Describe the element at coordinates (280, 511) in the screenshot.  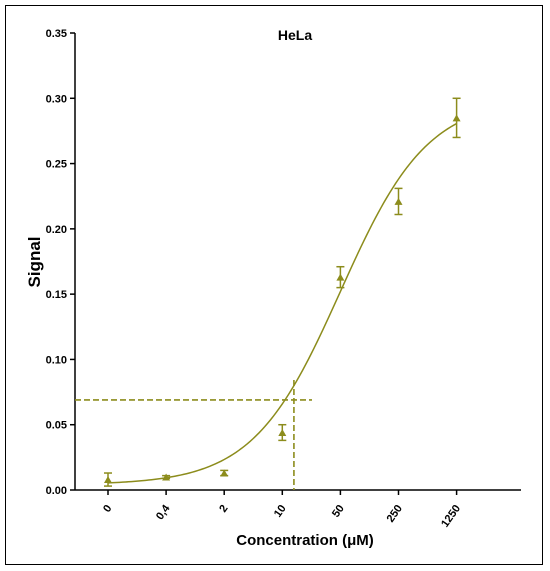
I see `x-tick-label: 10` at that location.